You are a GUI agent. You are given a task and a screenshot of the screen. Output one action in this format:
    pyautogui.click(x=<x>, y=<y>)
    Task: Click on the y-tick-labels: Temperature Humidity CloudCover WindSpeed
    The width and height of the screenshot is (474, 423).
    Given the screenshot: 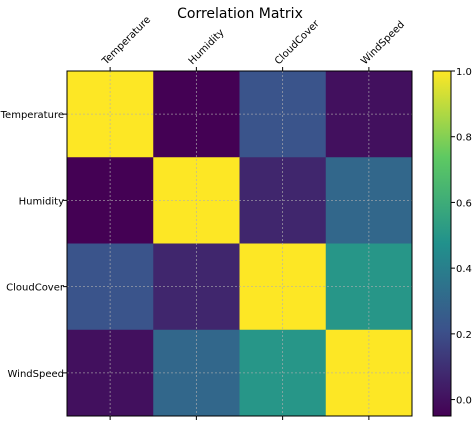 What is the action you would take?
    pyautogui.click(x=33, y=245)
    